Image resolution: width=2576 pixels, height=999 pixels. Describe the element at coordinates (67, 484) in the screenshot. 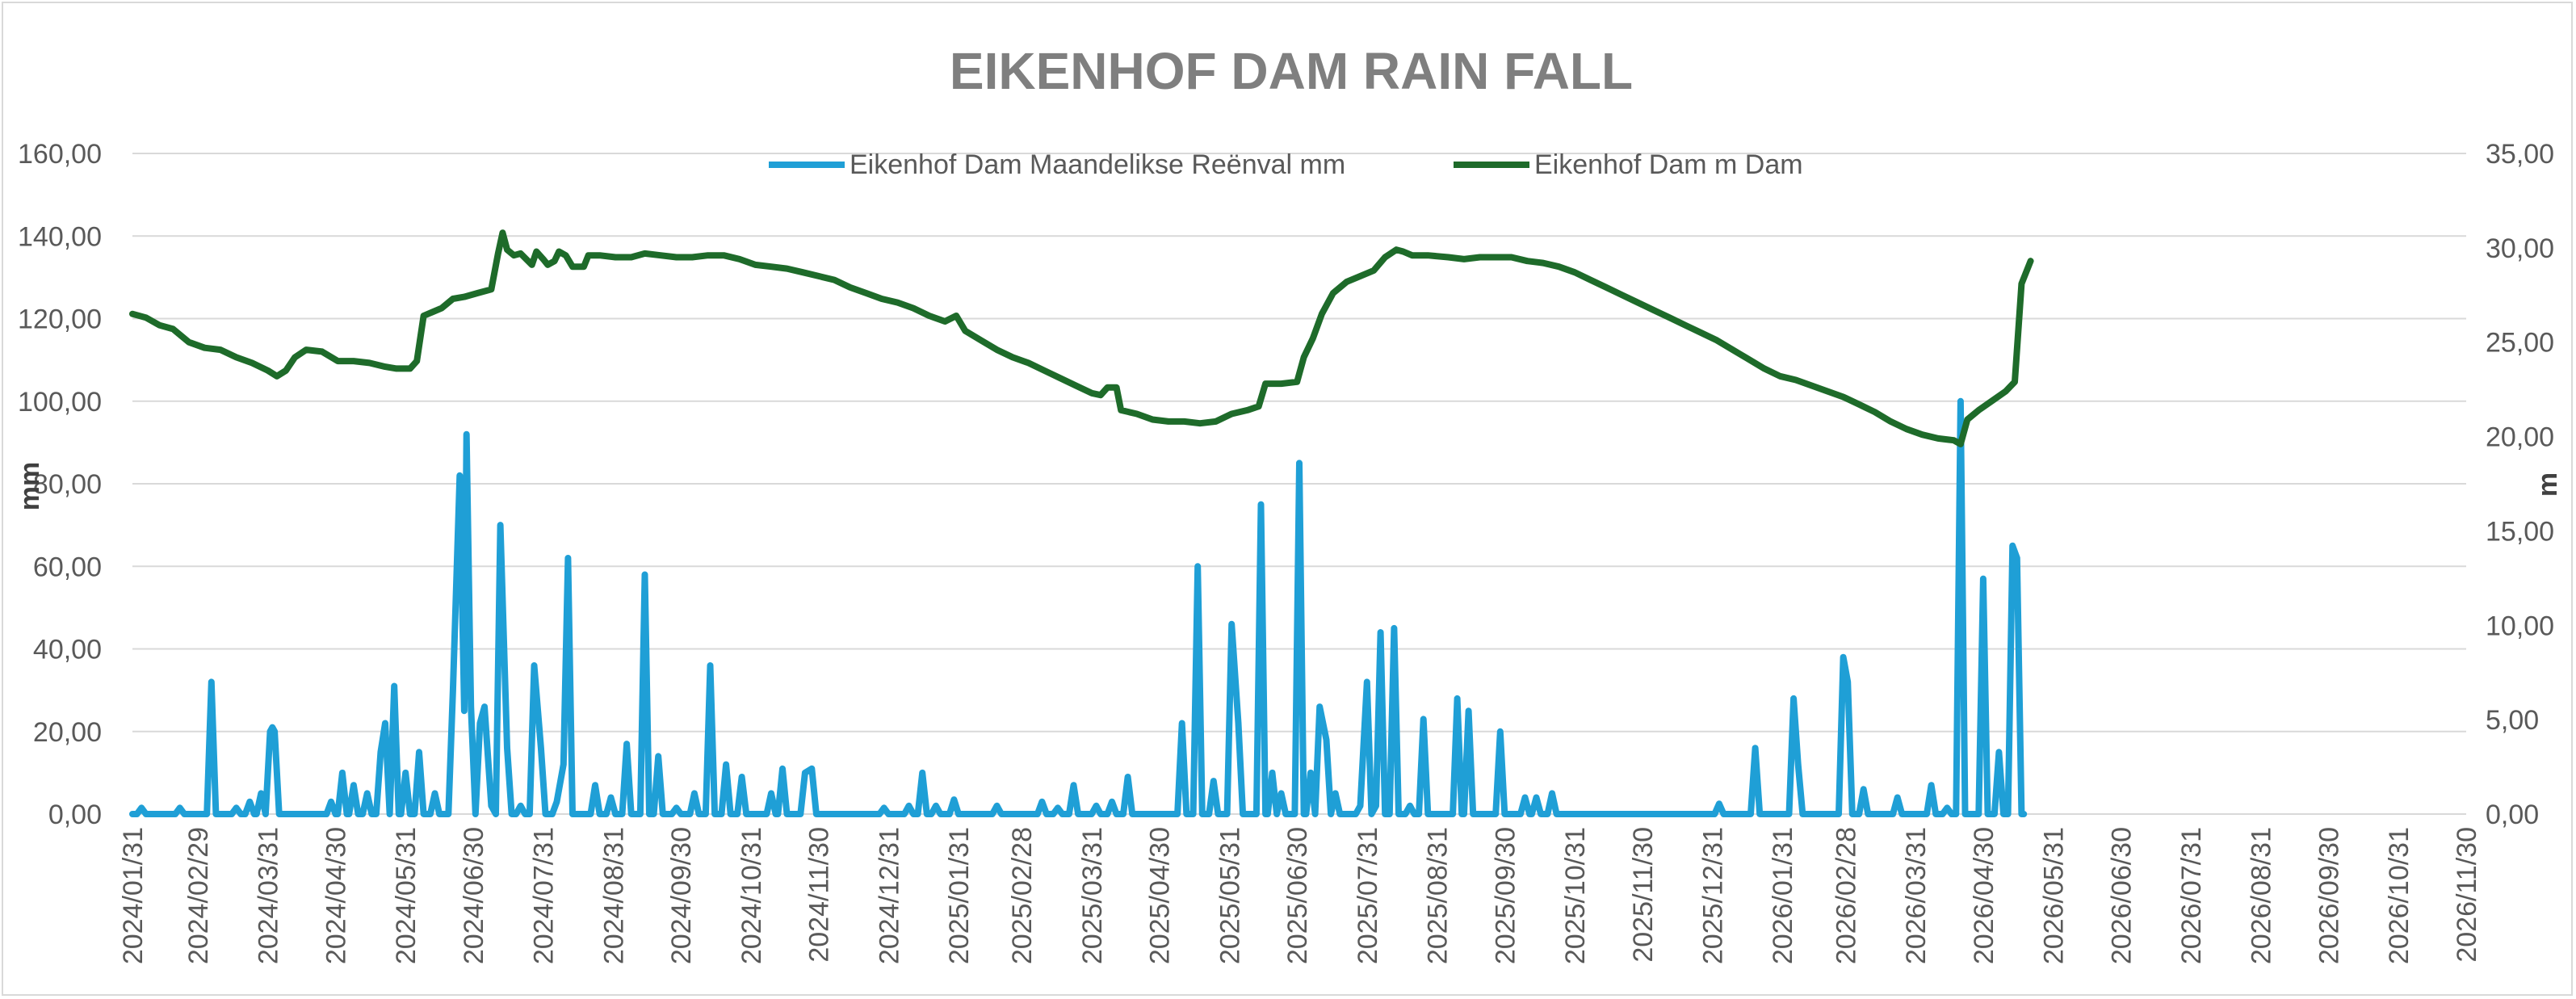

I see `left-tick-label: 80,00` at that location.